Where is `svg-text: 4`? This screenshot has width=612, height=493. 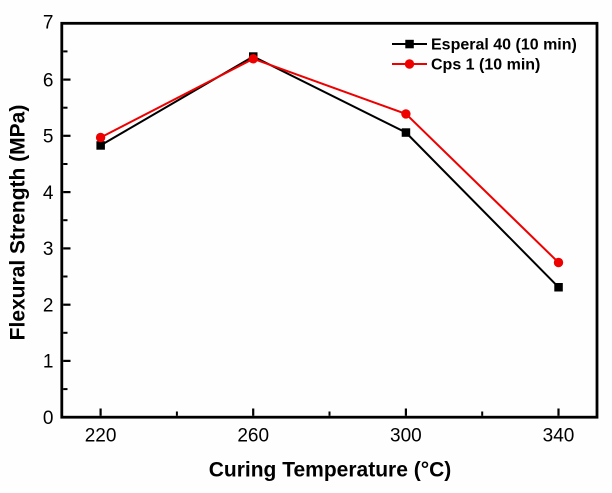 svg-text: 4 is located at coordinates (48, 193).